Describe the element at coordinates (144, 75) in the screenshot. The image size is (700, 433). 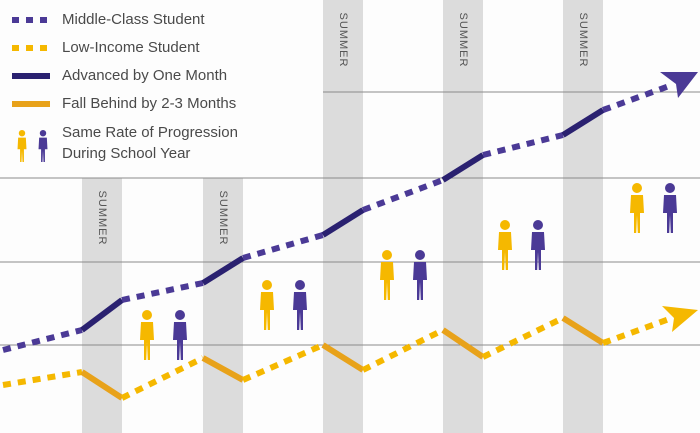
I see `legend-label: Advanced by One Month` at that location.